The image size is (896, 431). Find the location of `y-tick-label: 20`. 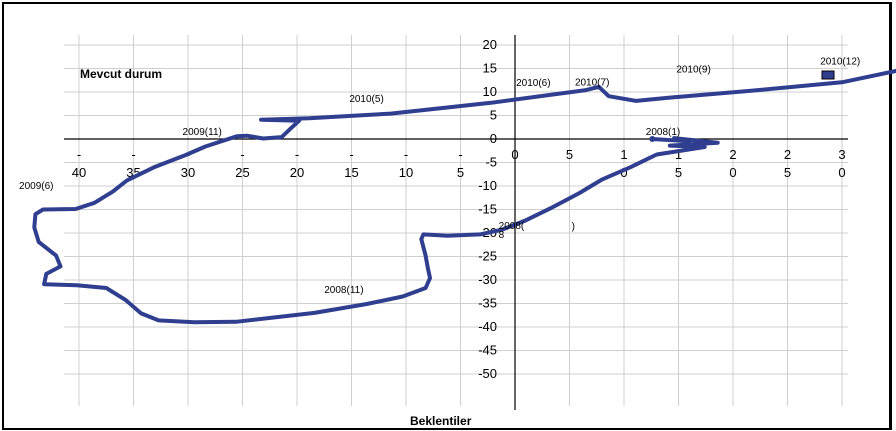

y-tick-label: 20 is located at coordinates (490, 44).